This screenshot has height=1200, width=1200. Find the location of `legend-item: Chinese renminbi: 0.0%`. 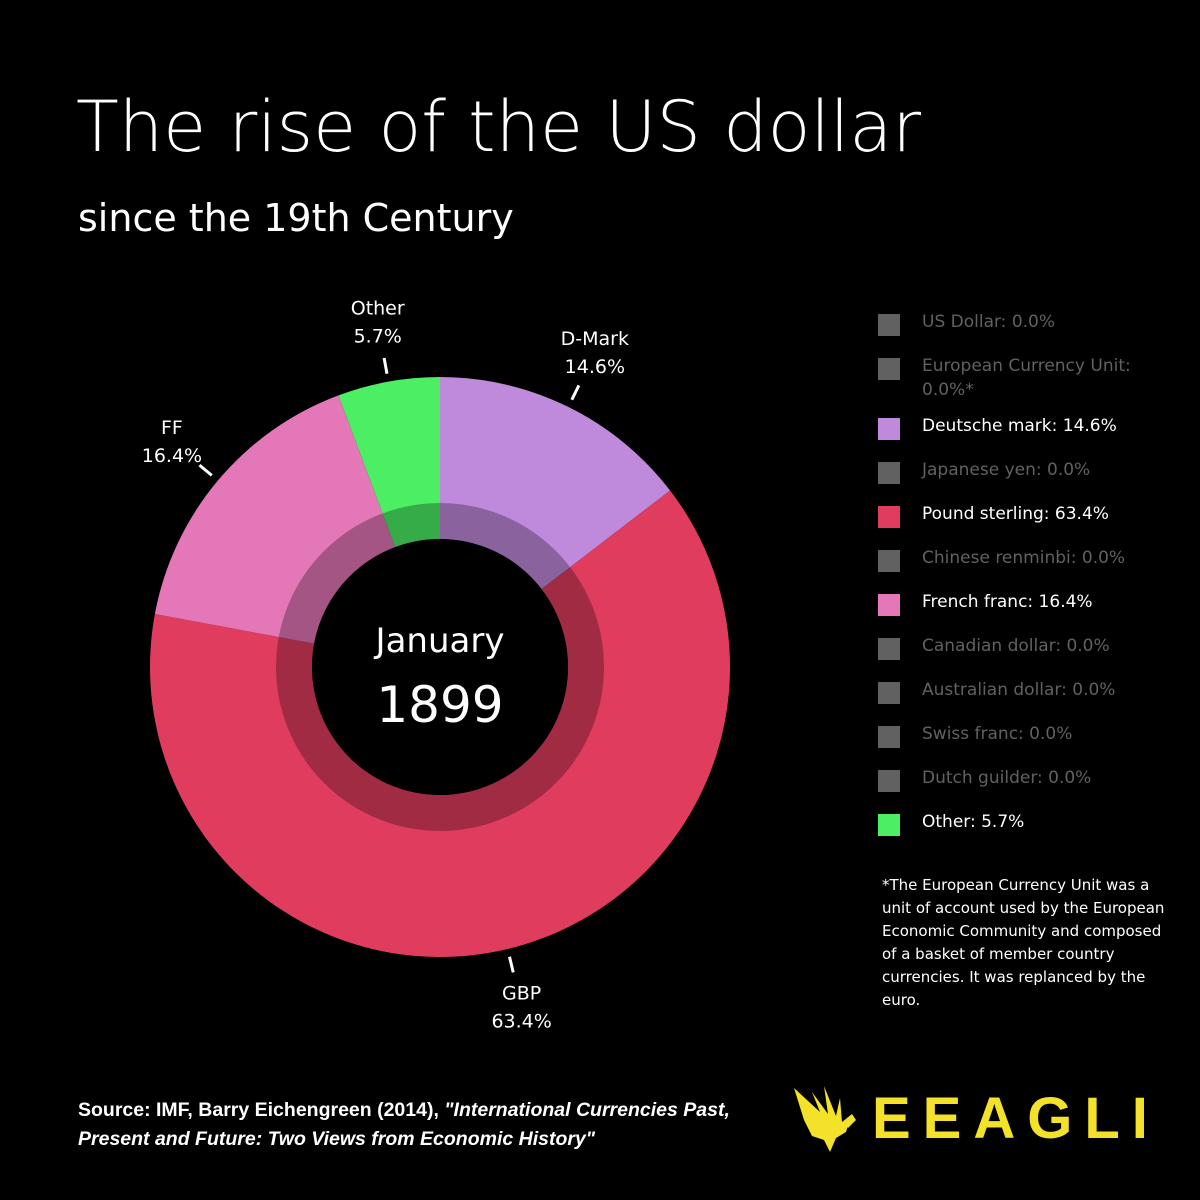

legend-item: Chinese renminbi: 0.0% is located at coordinates (1028, 568).